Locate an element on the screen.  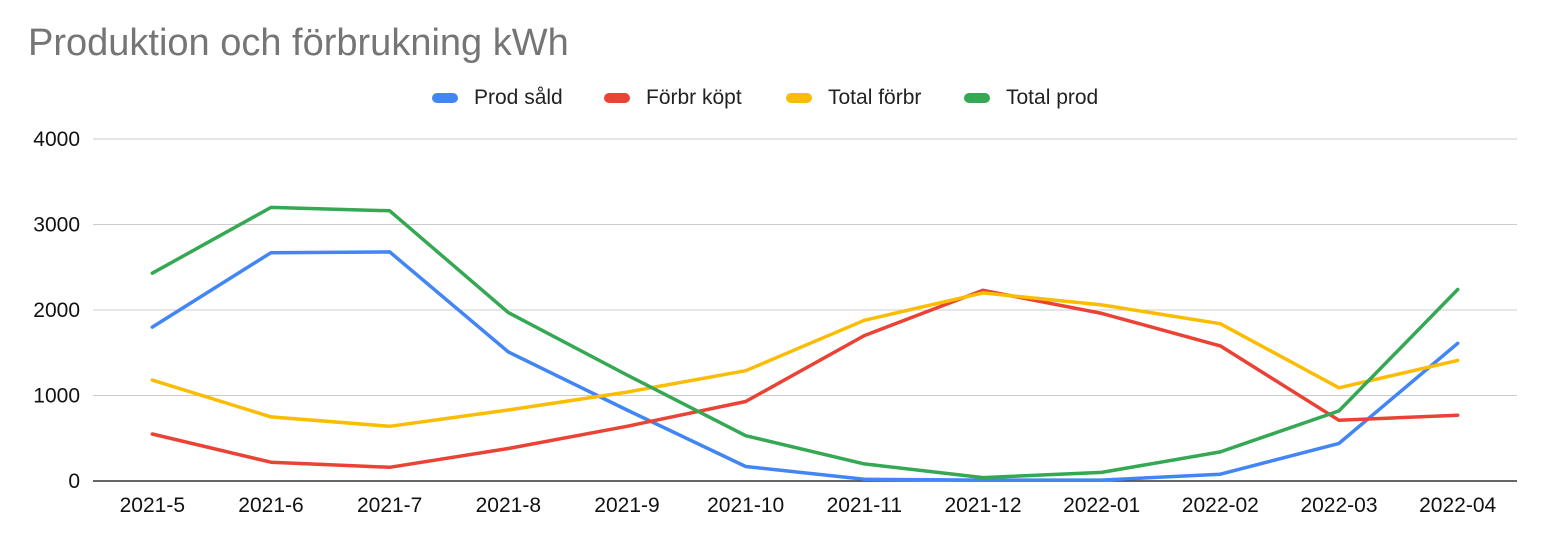
x-tick-label-2022-03: 2022-03 is located at coordinates (1338, 505).